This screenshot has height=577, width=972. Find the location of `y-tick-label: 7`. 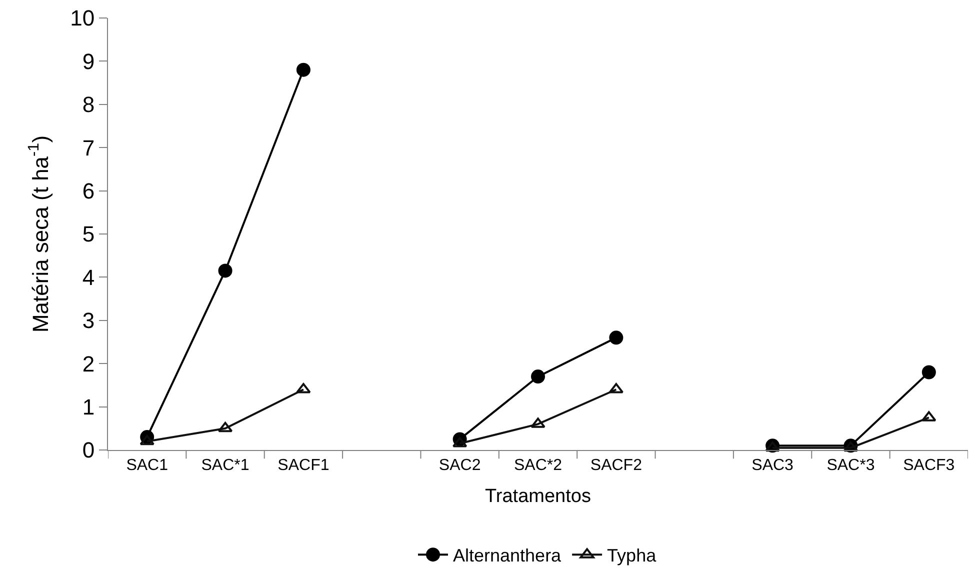

y-tick-label: 7 is located at coordinates (88, 147).